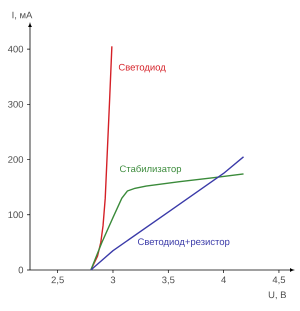 The height and width of the screenshot is (311, 300). Describe the element at coordinates (184, 242) in the screenshot. I see `series-label: Светодиод+резистор` at that location.